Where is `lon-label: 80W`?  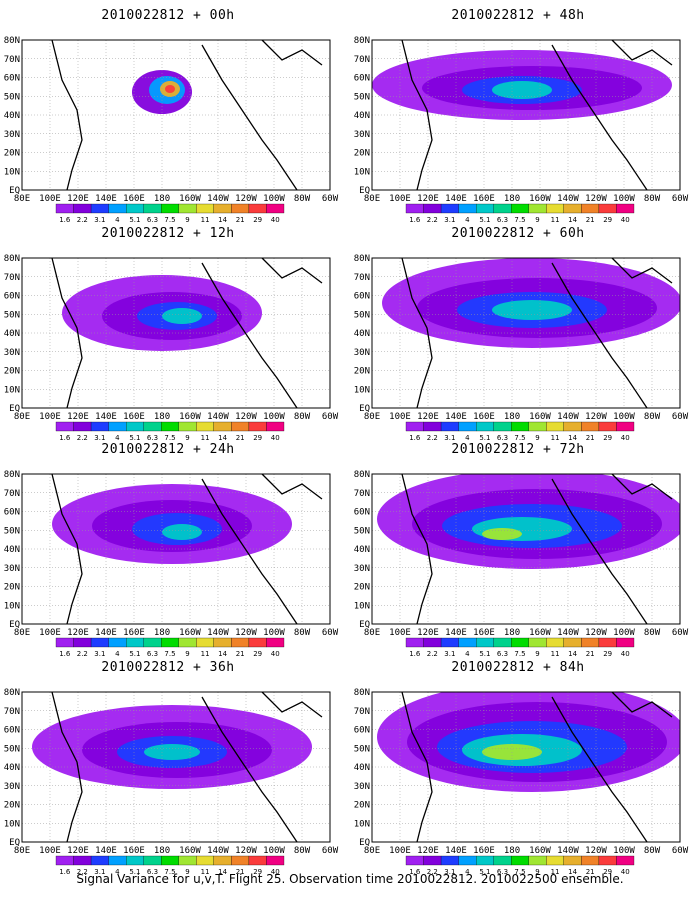
lon-label: 80W is located at coordinates (652, 417).